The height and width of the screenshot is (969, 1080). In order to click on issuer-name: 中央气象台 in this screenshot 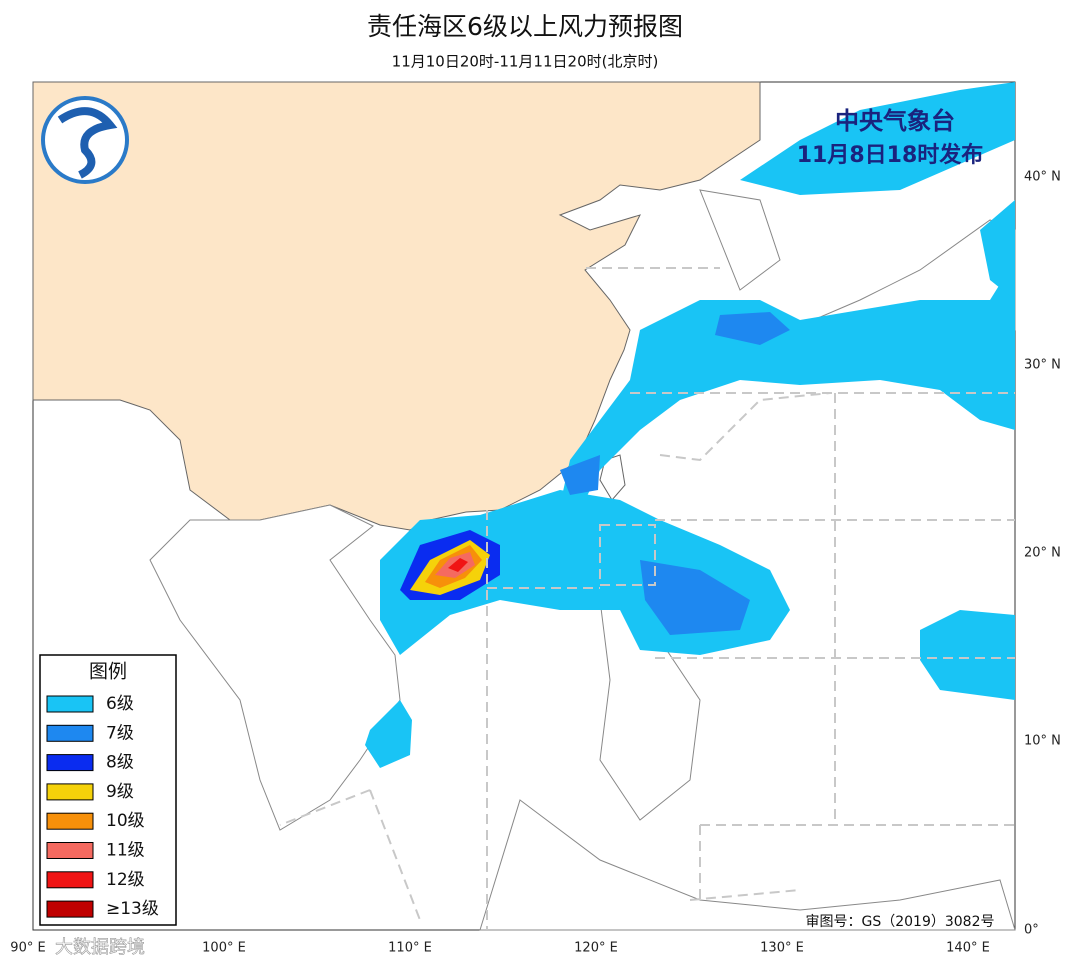, I will do `click(895, 121)`.